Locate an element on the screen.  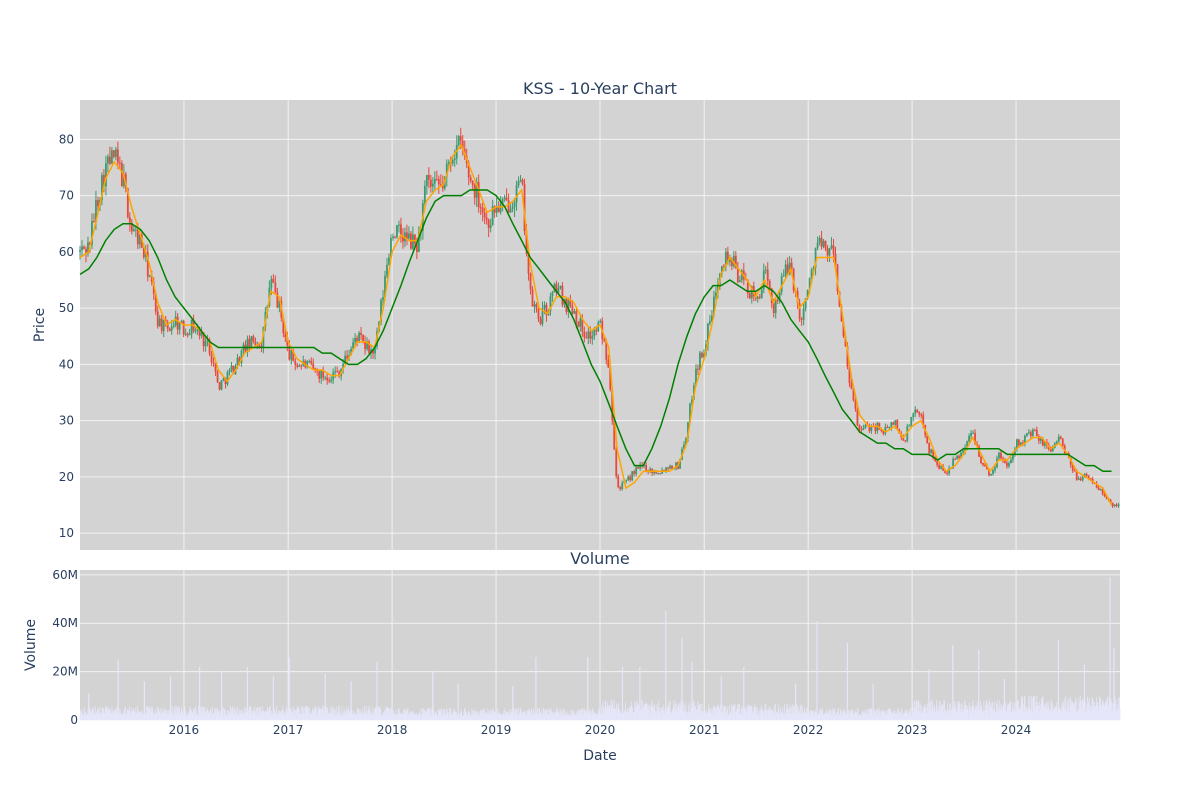
volume-y-tick-label: 60M is located at coordinates (65, 575).